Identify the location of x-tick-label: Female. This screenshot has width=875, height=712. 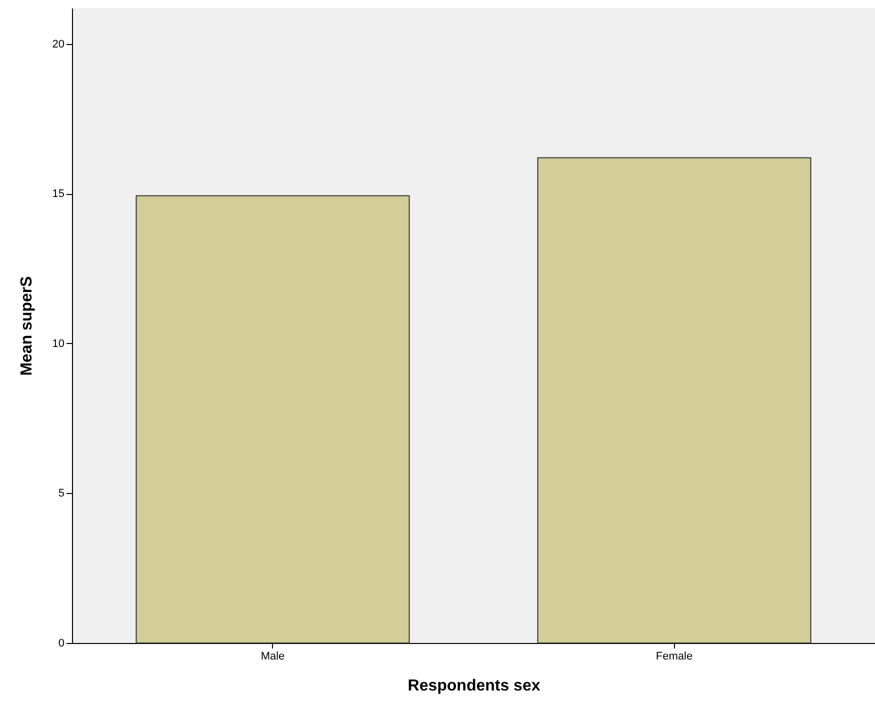
(674, 656).